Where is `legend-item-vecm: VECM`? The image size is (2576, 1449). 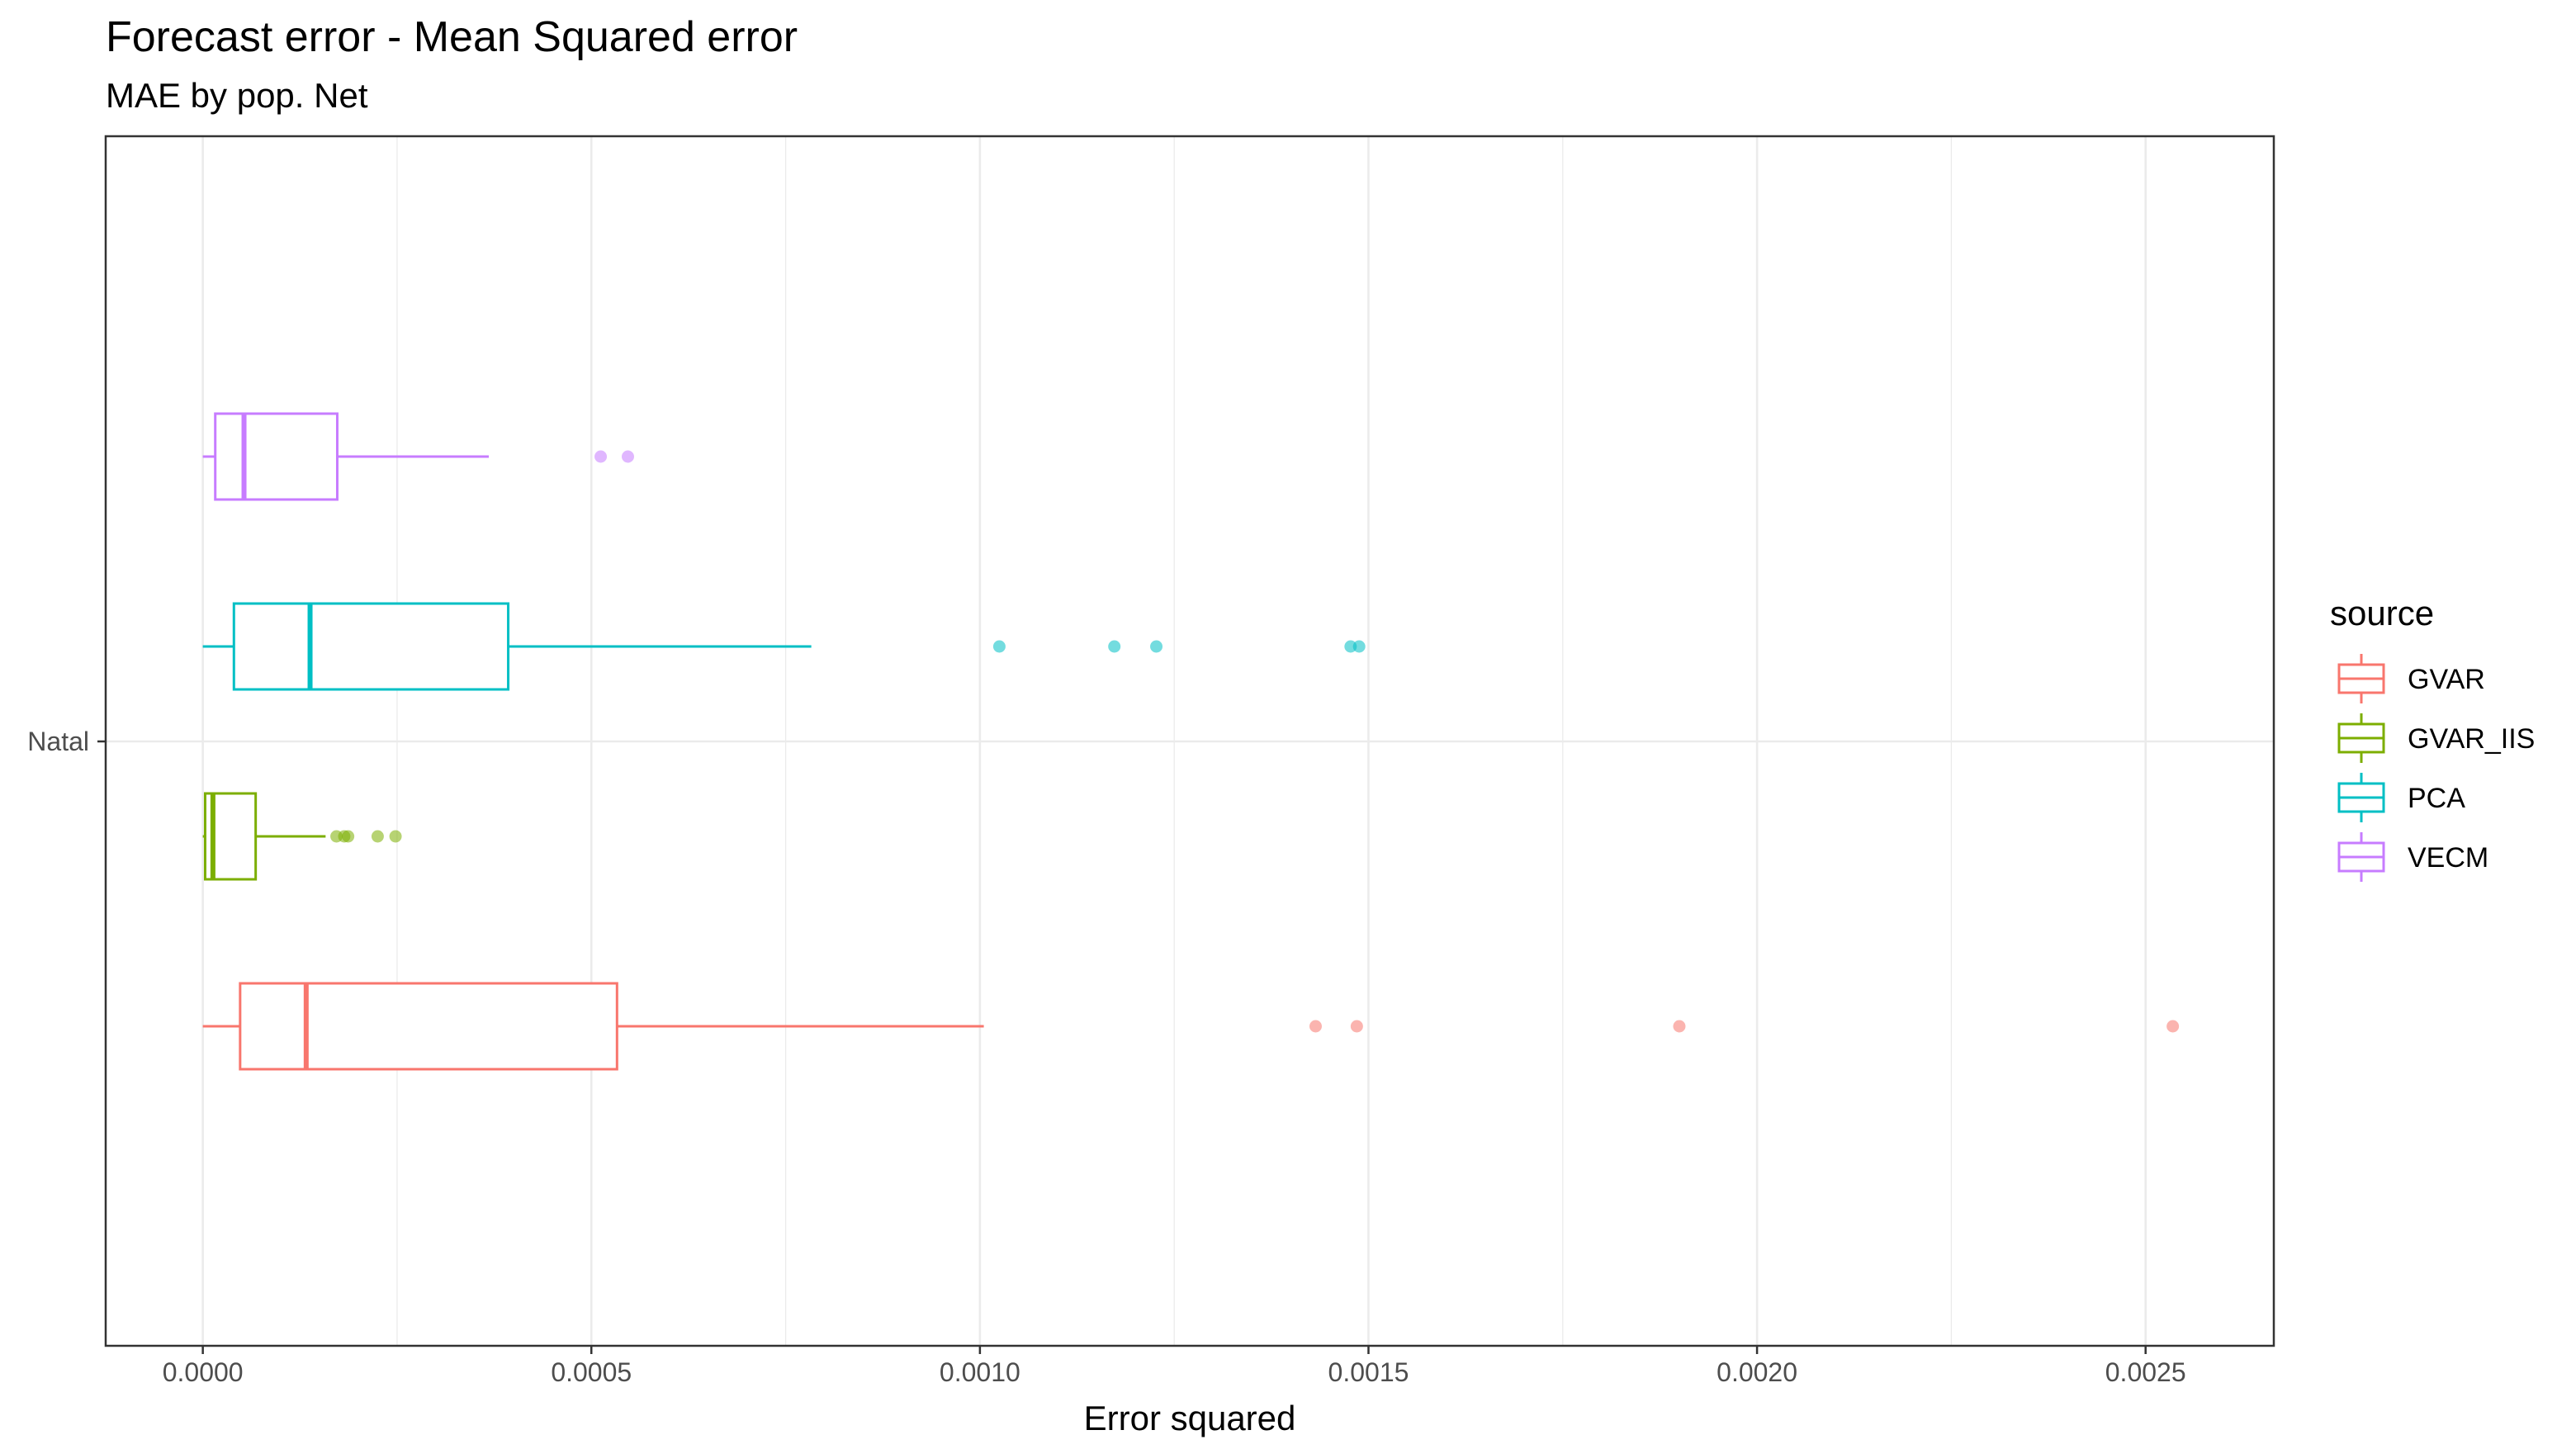
legend-item-vecm: VECM is located at coordinates (2412, 857).